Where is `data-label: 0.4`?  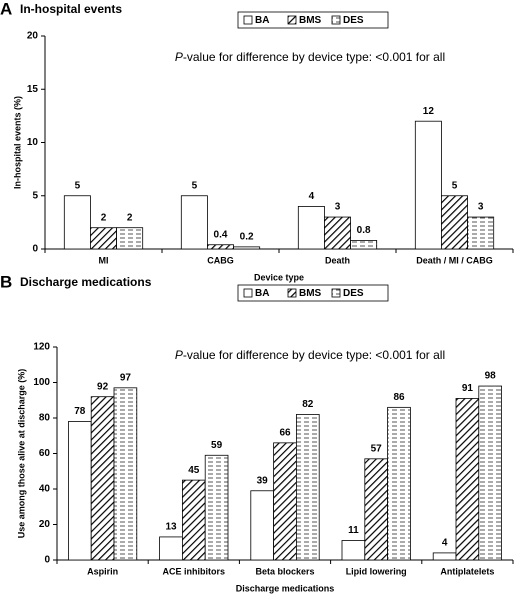
data-label: 0.4 is located at coordinates (221, 234).